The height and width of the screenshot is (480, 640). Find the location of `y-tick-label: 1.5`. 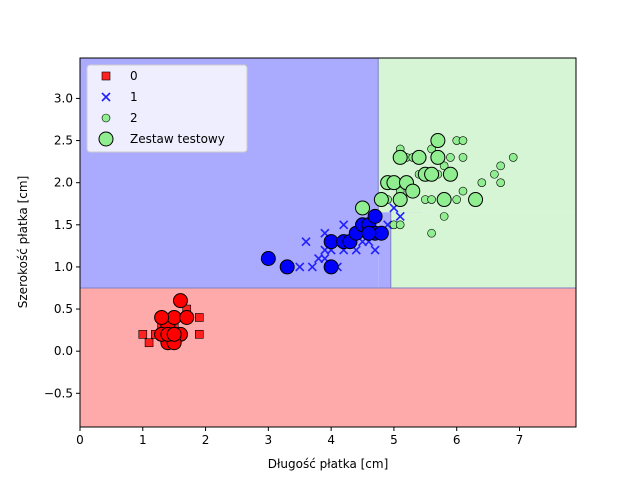

y-tick-label: 1.5 is located at coordinates (63, 225).